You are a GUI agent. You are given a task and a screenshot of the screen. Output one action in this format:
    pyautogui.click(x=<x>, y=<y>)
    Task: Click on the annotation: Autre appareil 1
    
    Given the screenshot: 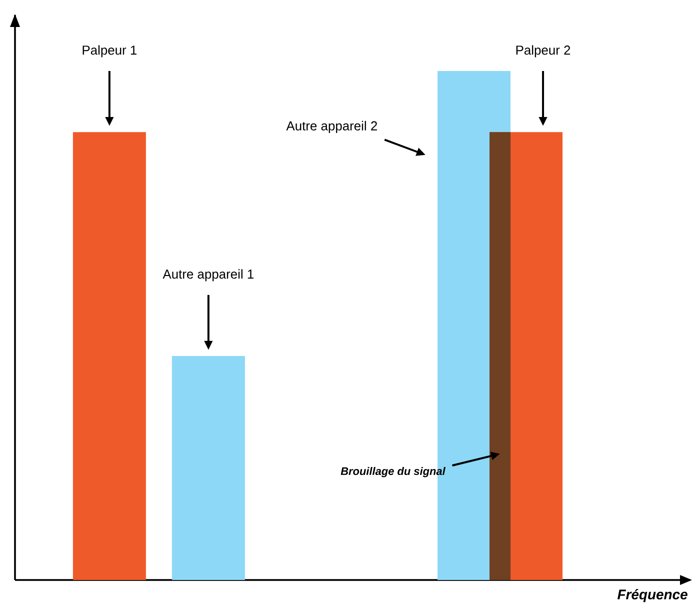 What is the action you would take?
    pyautogui.click(x=208, y=275)
    